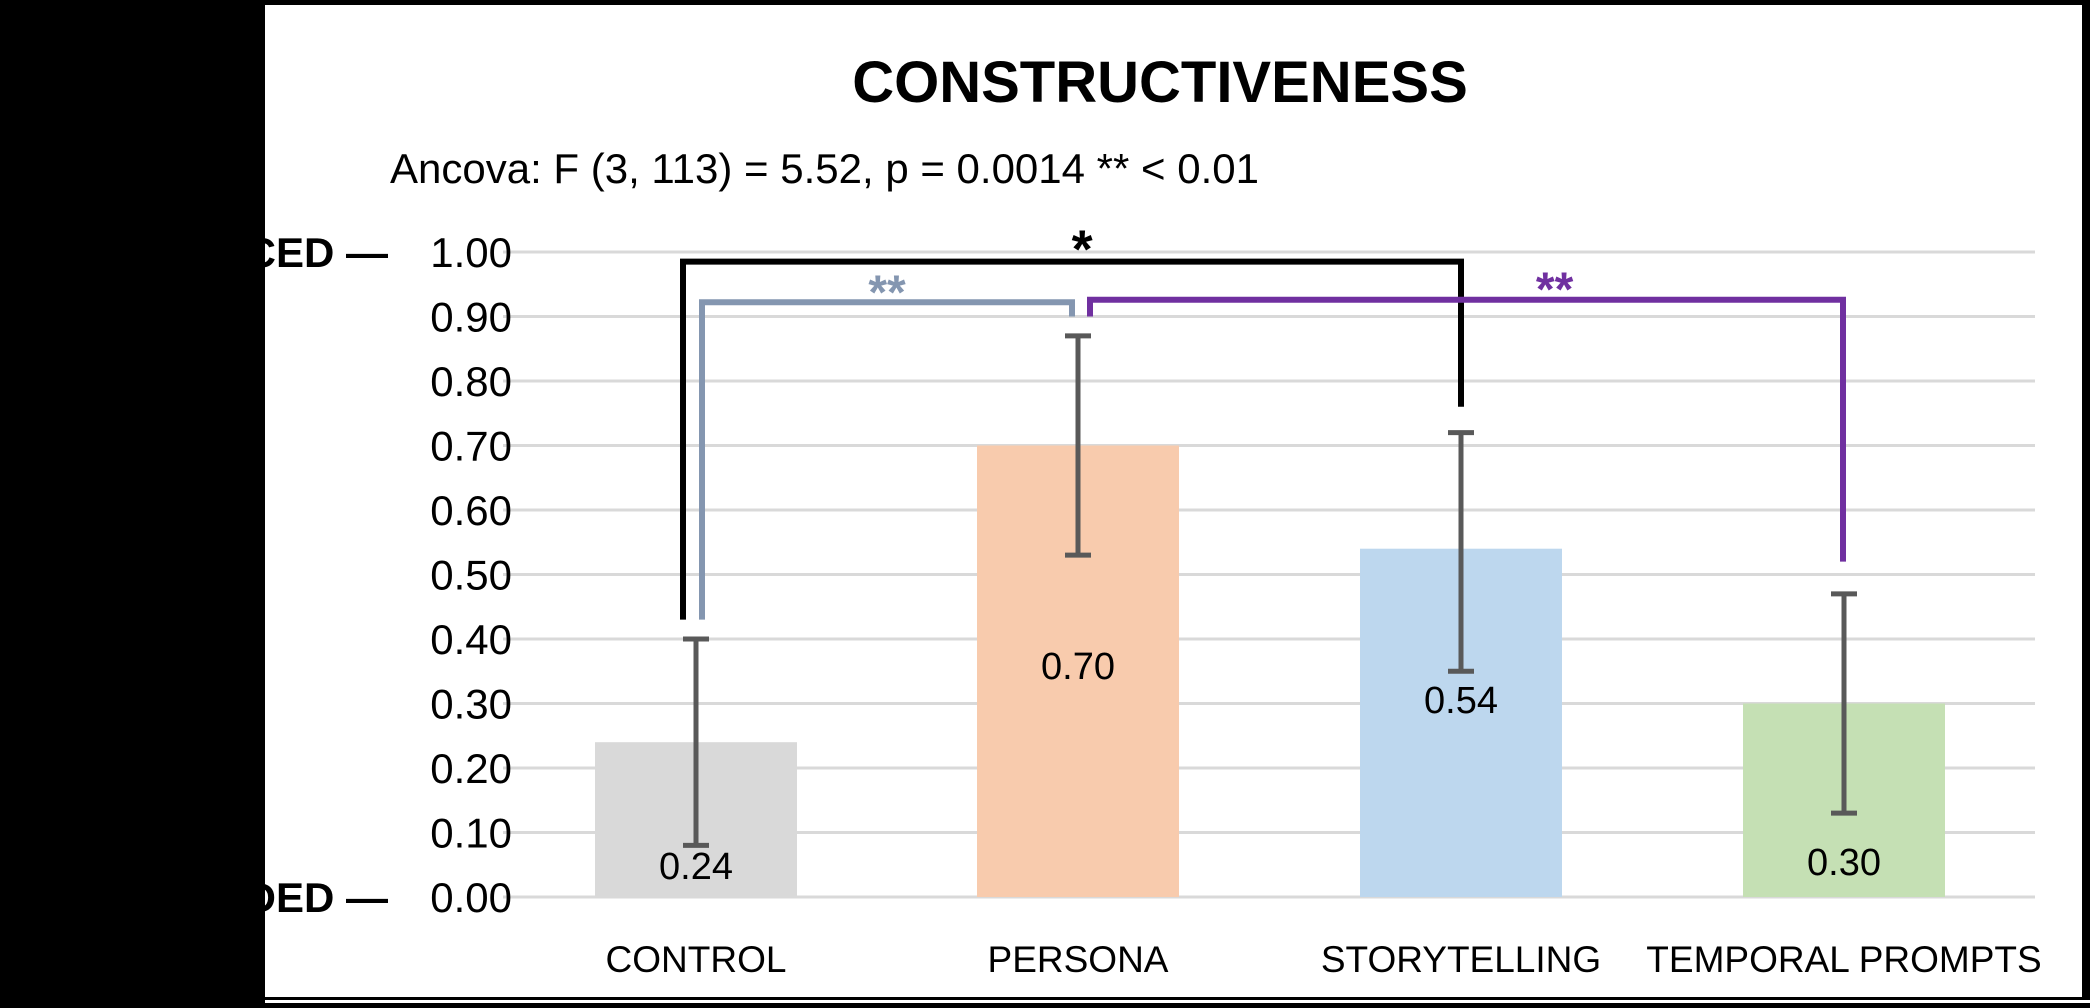 The height and width of the screenshot is (1008, 2090). Describe the element at coordinates (1461, 701) in the screenshot. I see `value-label-storytelling: 0.54` at that location.